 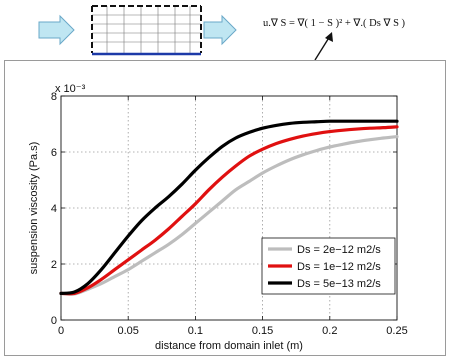 I want to click on inlet-arrow-icon, so click(x=56, y=30).